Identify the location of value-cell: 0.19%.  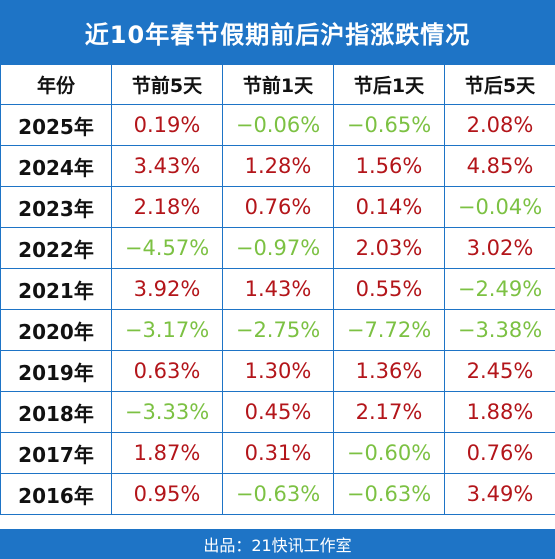
(167, 125).